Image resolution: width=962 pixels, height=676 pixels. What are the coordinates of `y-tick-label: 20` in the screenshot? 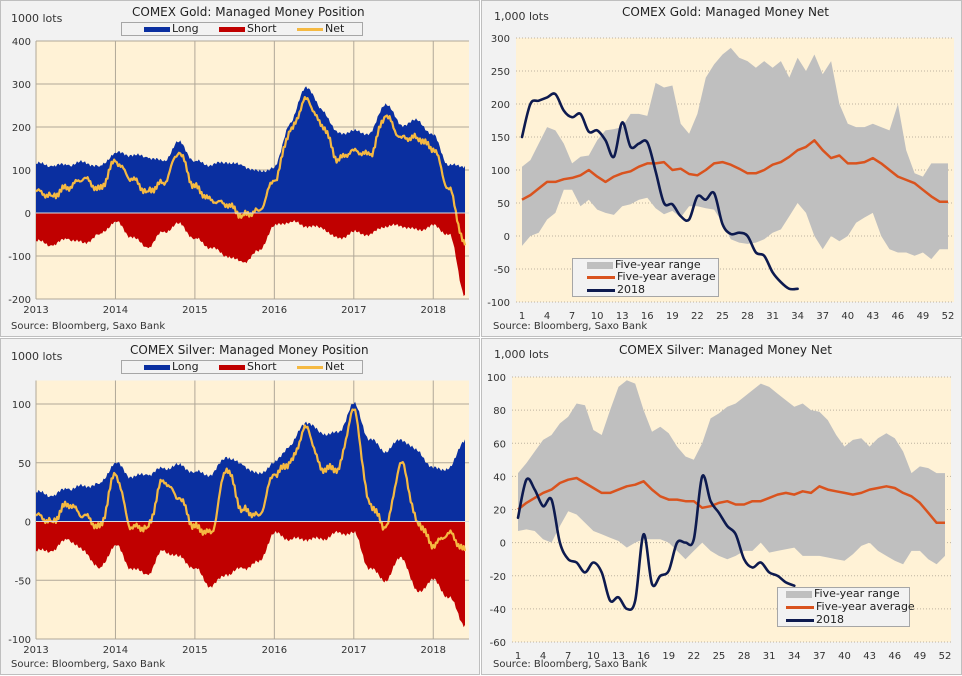 It's located at (499, 511).